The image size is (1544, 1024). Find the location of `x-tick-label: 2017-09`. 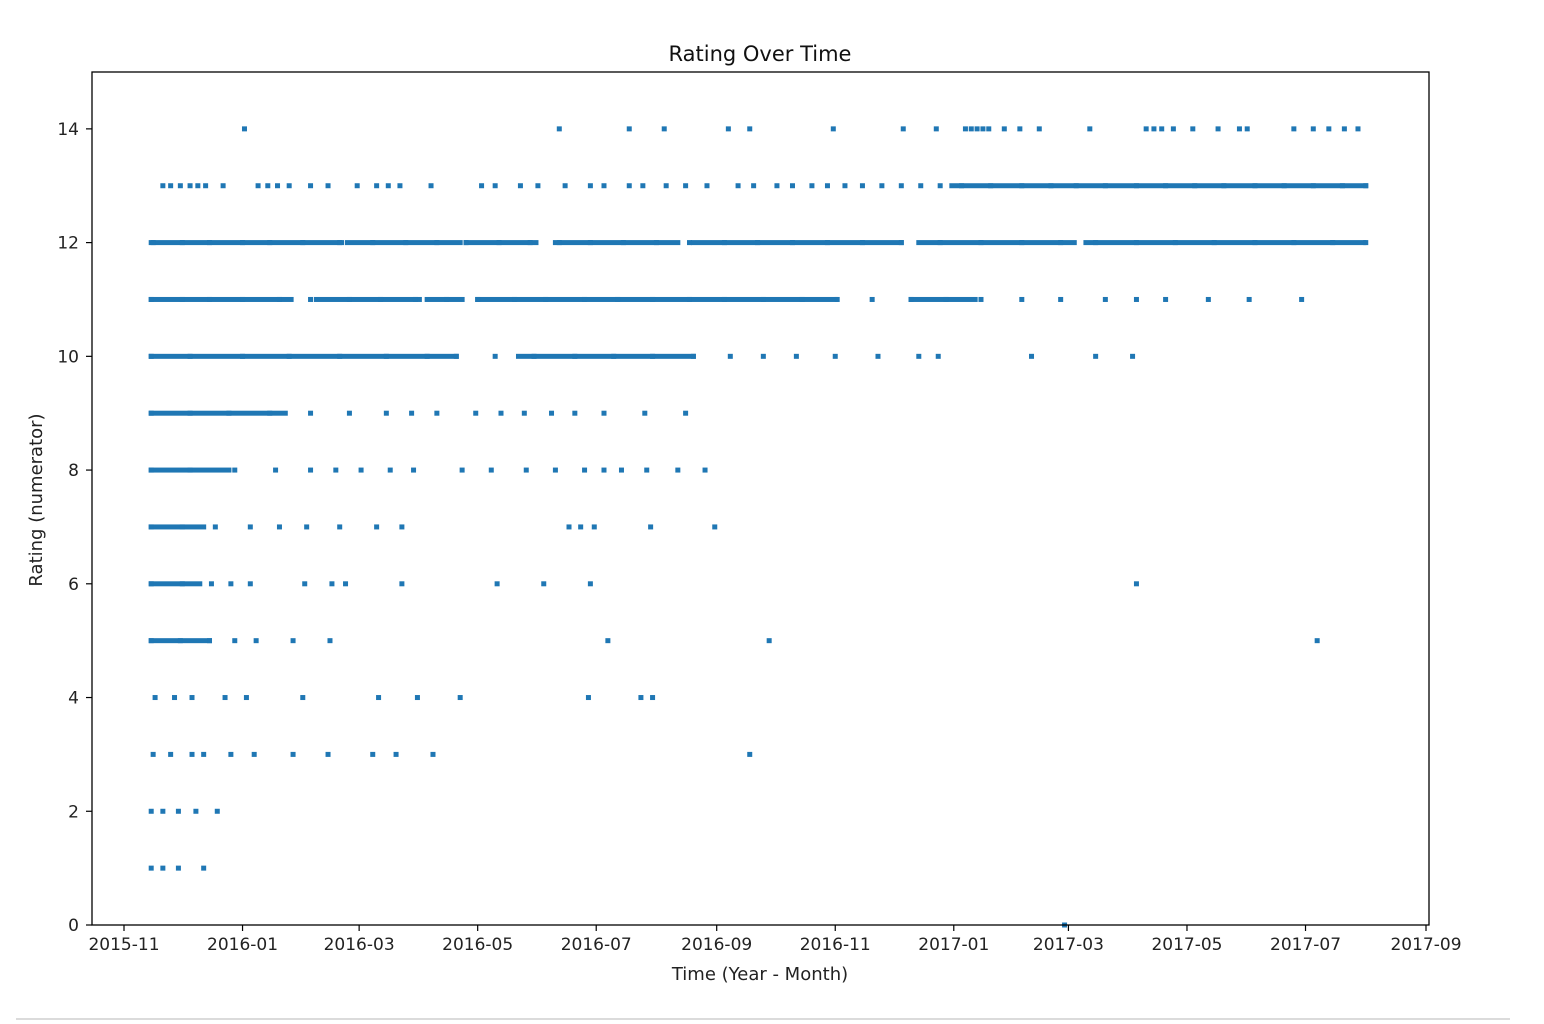

x-tick-label: 2017-09 is located at coordinates (1425, 945).